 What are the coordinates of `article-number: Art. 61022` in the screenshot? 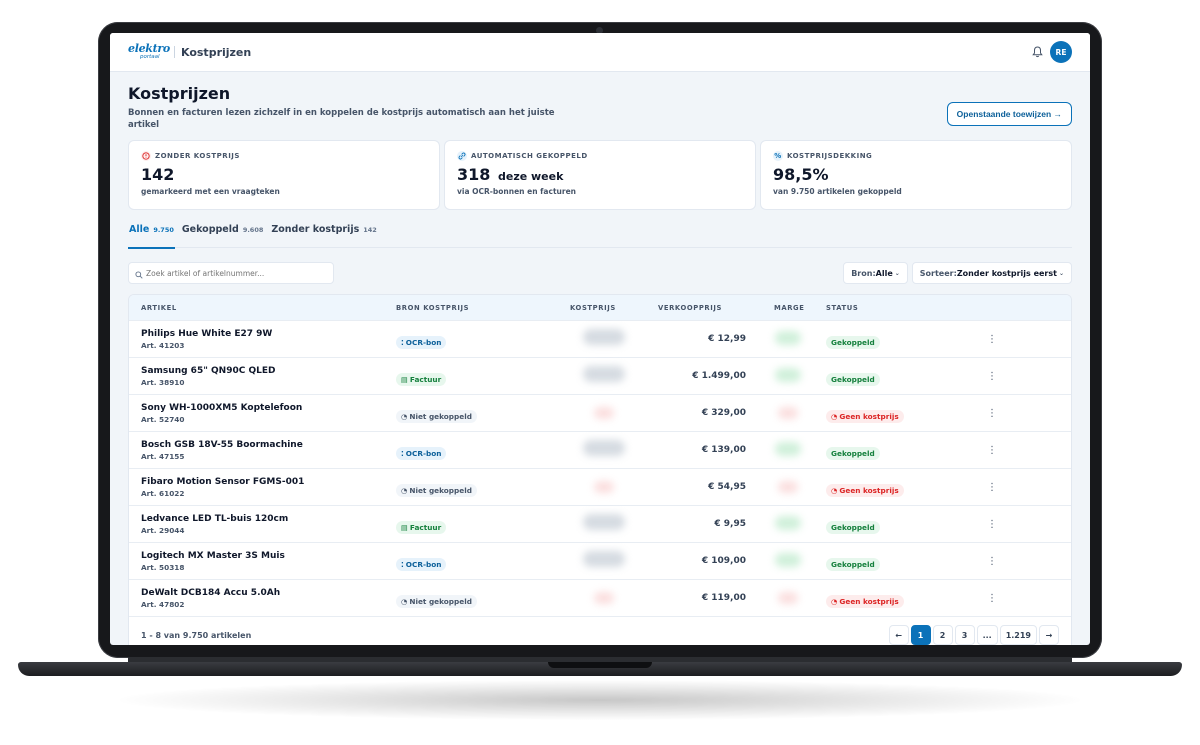 It's located at (163, 493).